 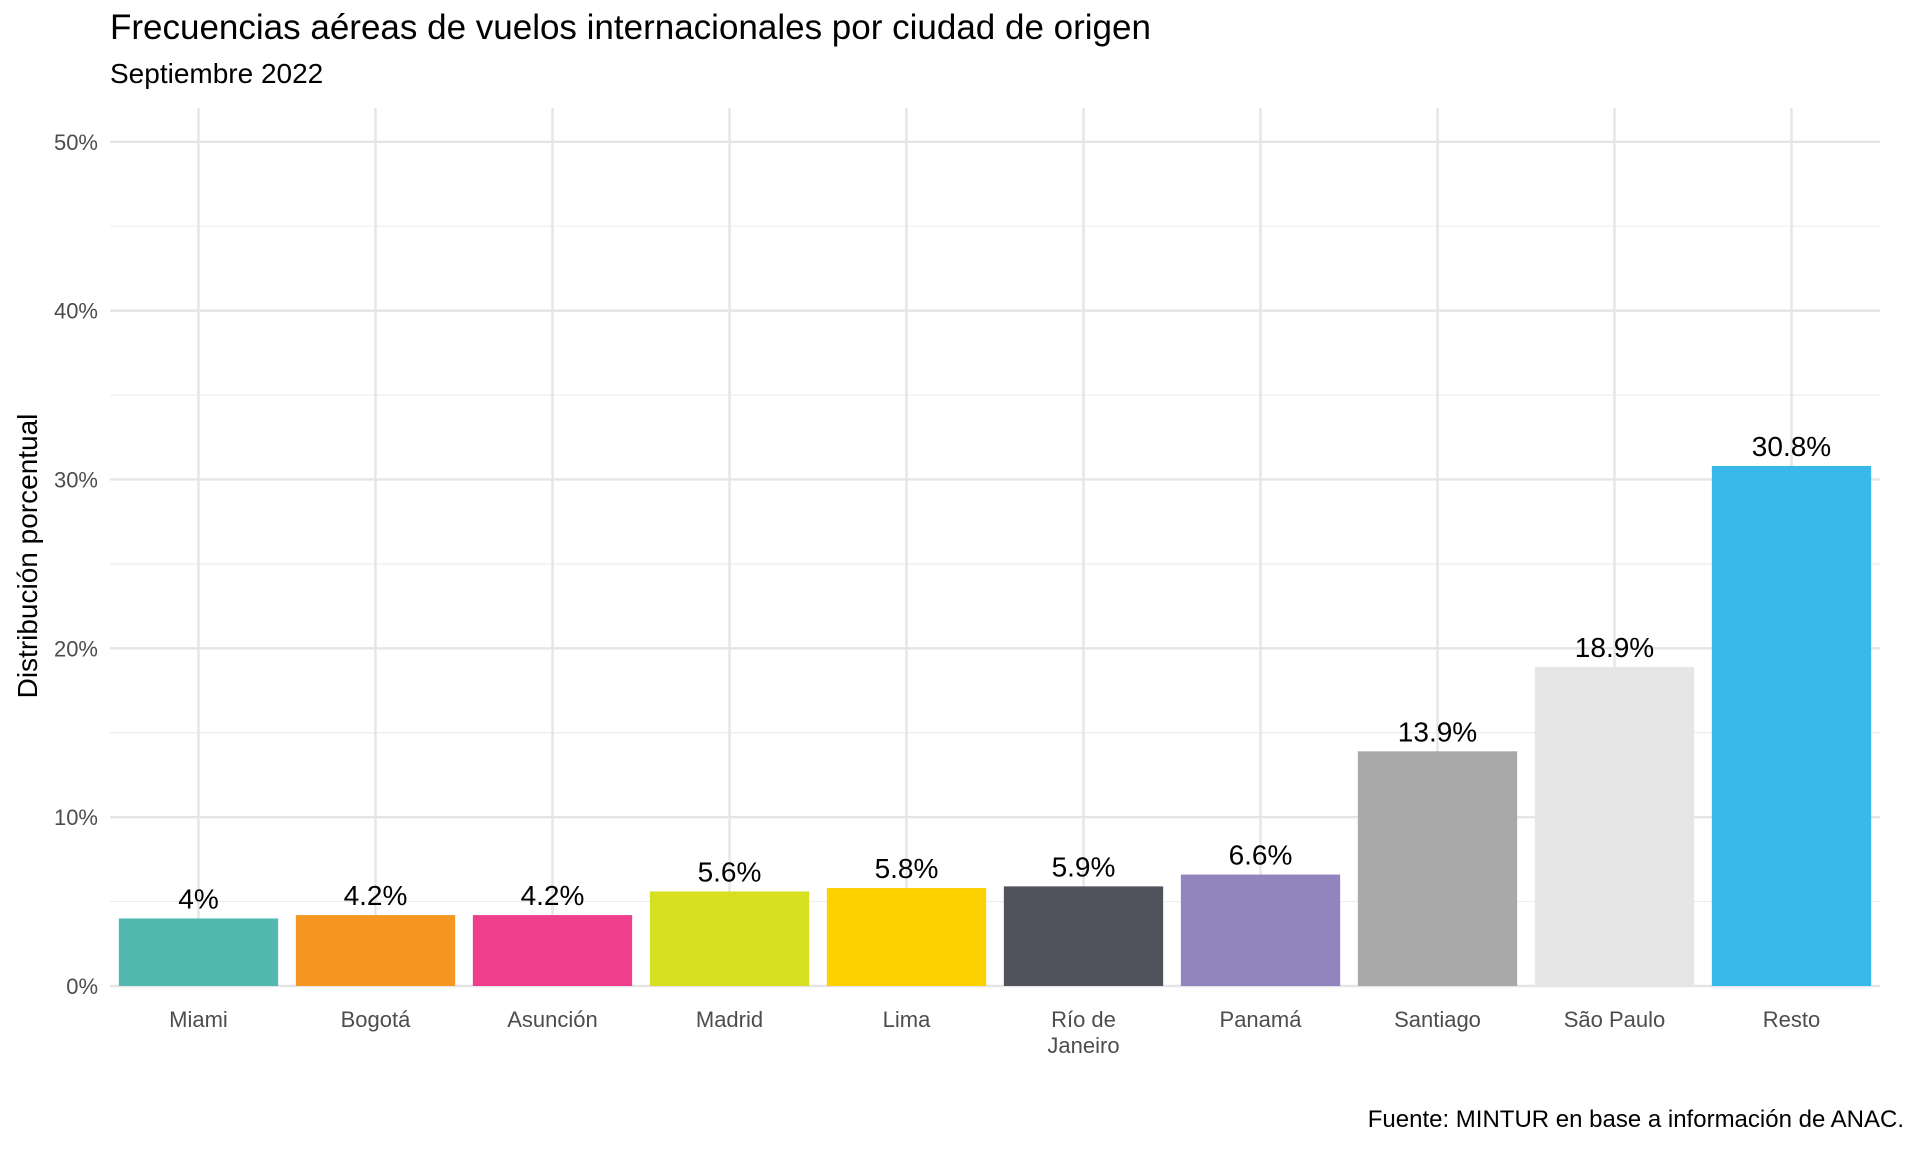 What do you see at coordinates (76, 648) in the screenshot?
I see `y-tick-label: 20%` at bounding box center [76, 648].